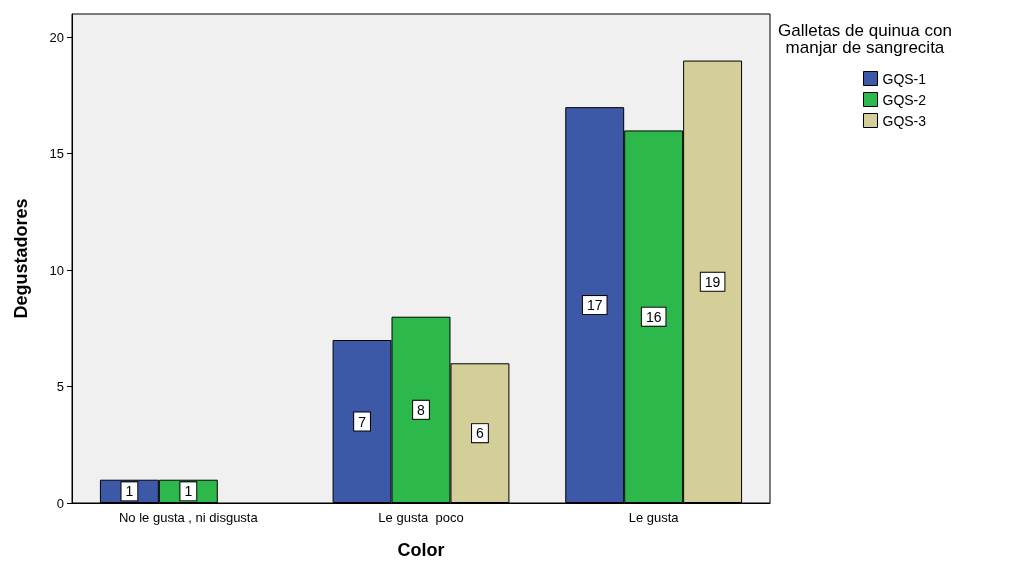 The width and height of the screenshot is (1019, 564). What do you see at coordinates (904, 78) in the screenshot?
I see `legend-label: GQS-1` at bounding box center [904, 78].